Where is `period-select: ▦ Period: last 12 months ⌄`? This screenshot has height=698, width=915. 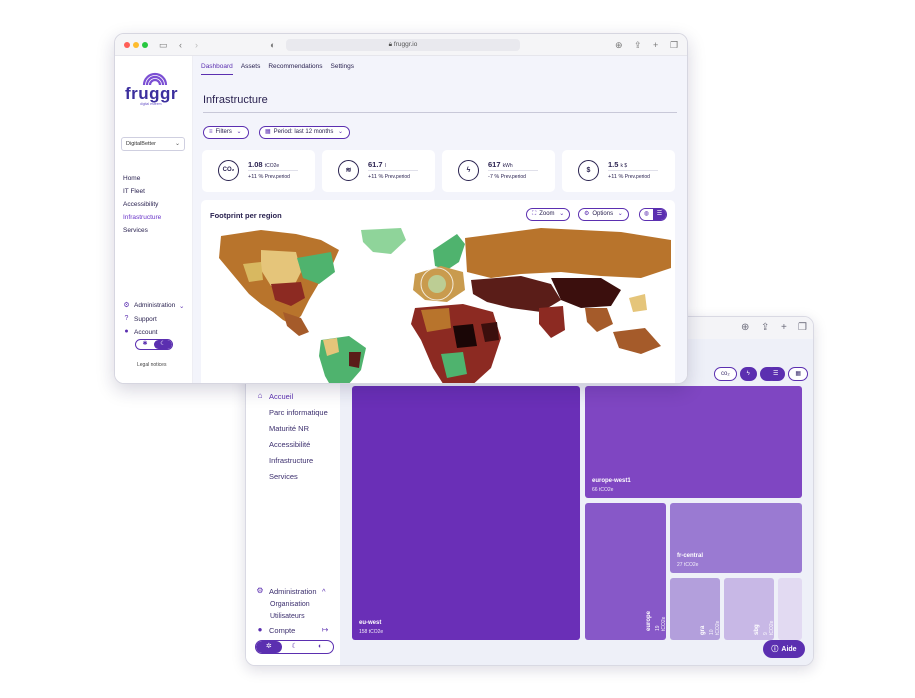
period-select: ▦ Period: last 12 months ⌄ is located at coordinates (305, 132).